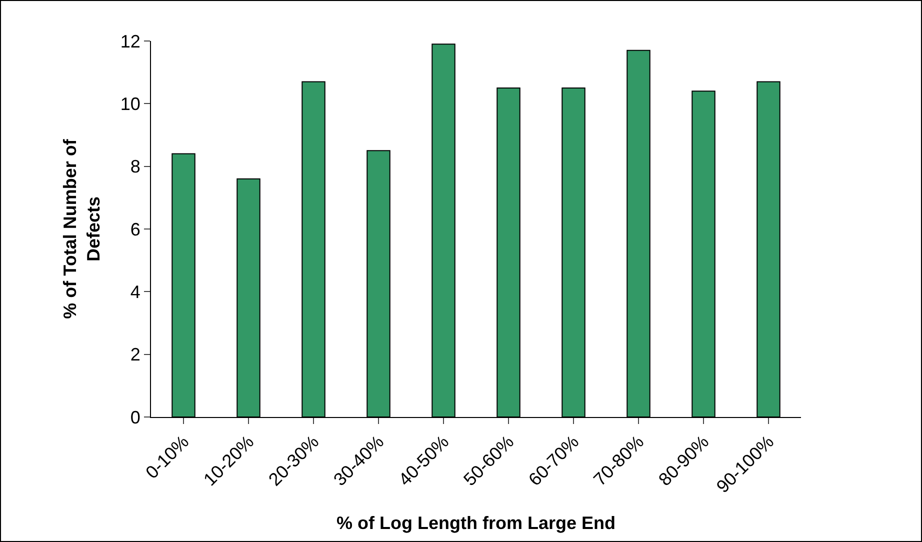  Describe the element at coordinates (135, 166) in the screenshot. I see `y-tick-label: 8` at that location.